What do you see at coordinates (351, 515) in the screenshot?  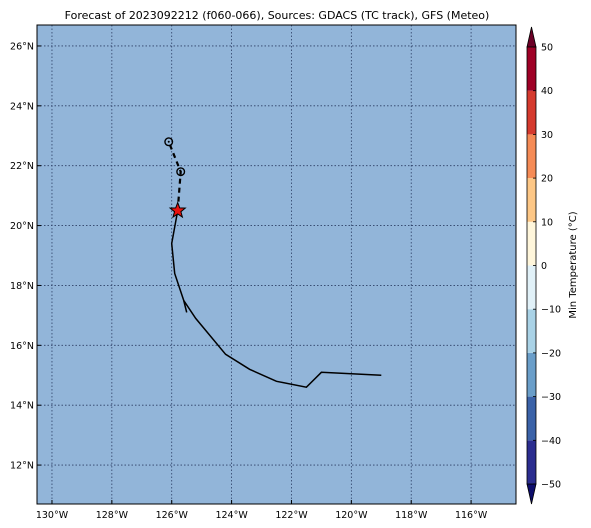 I see `x-tick-label: 120°W` at bounding box center [351, 515].